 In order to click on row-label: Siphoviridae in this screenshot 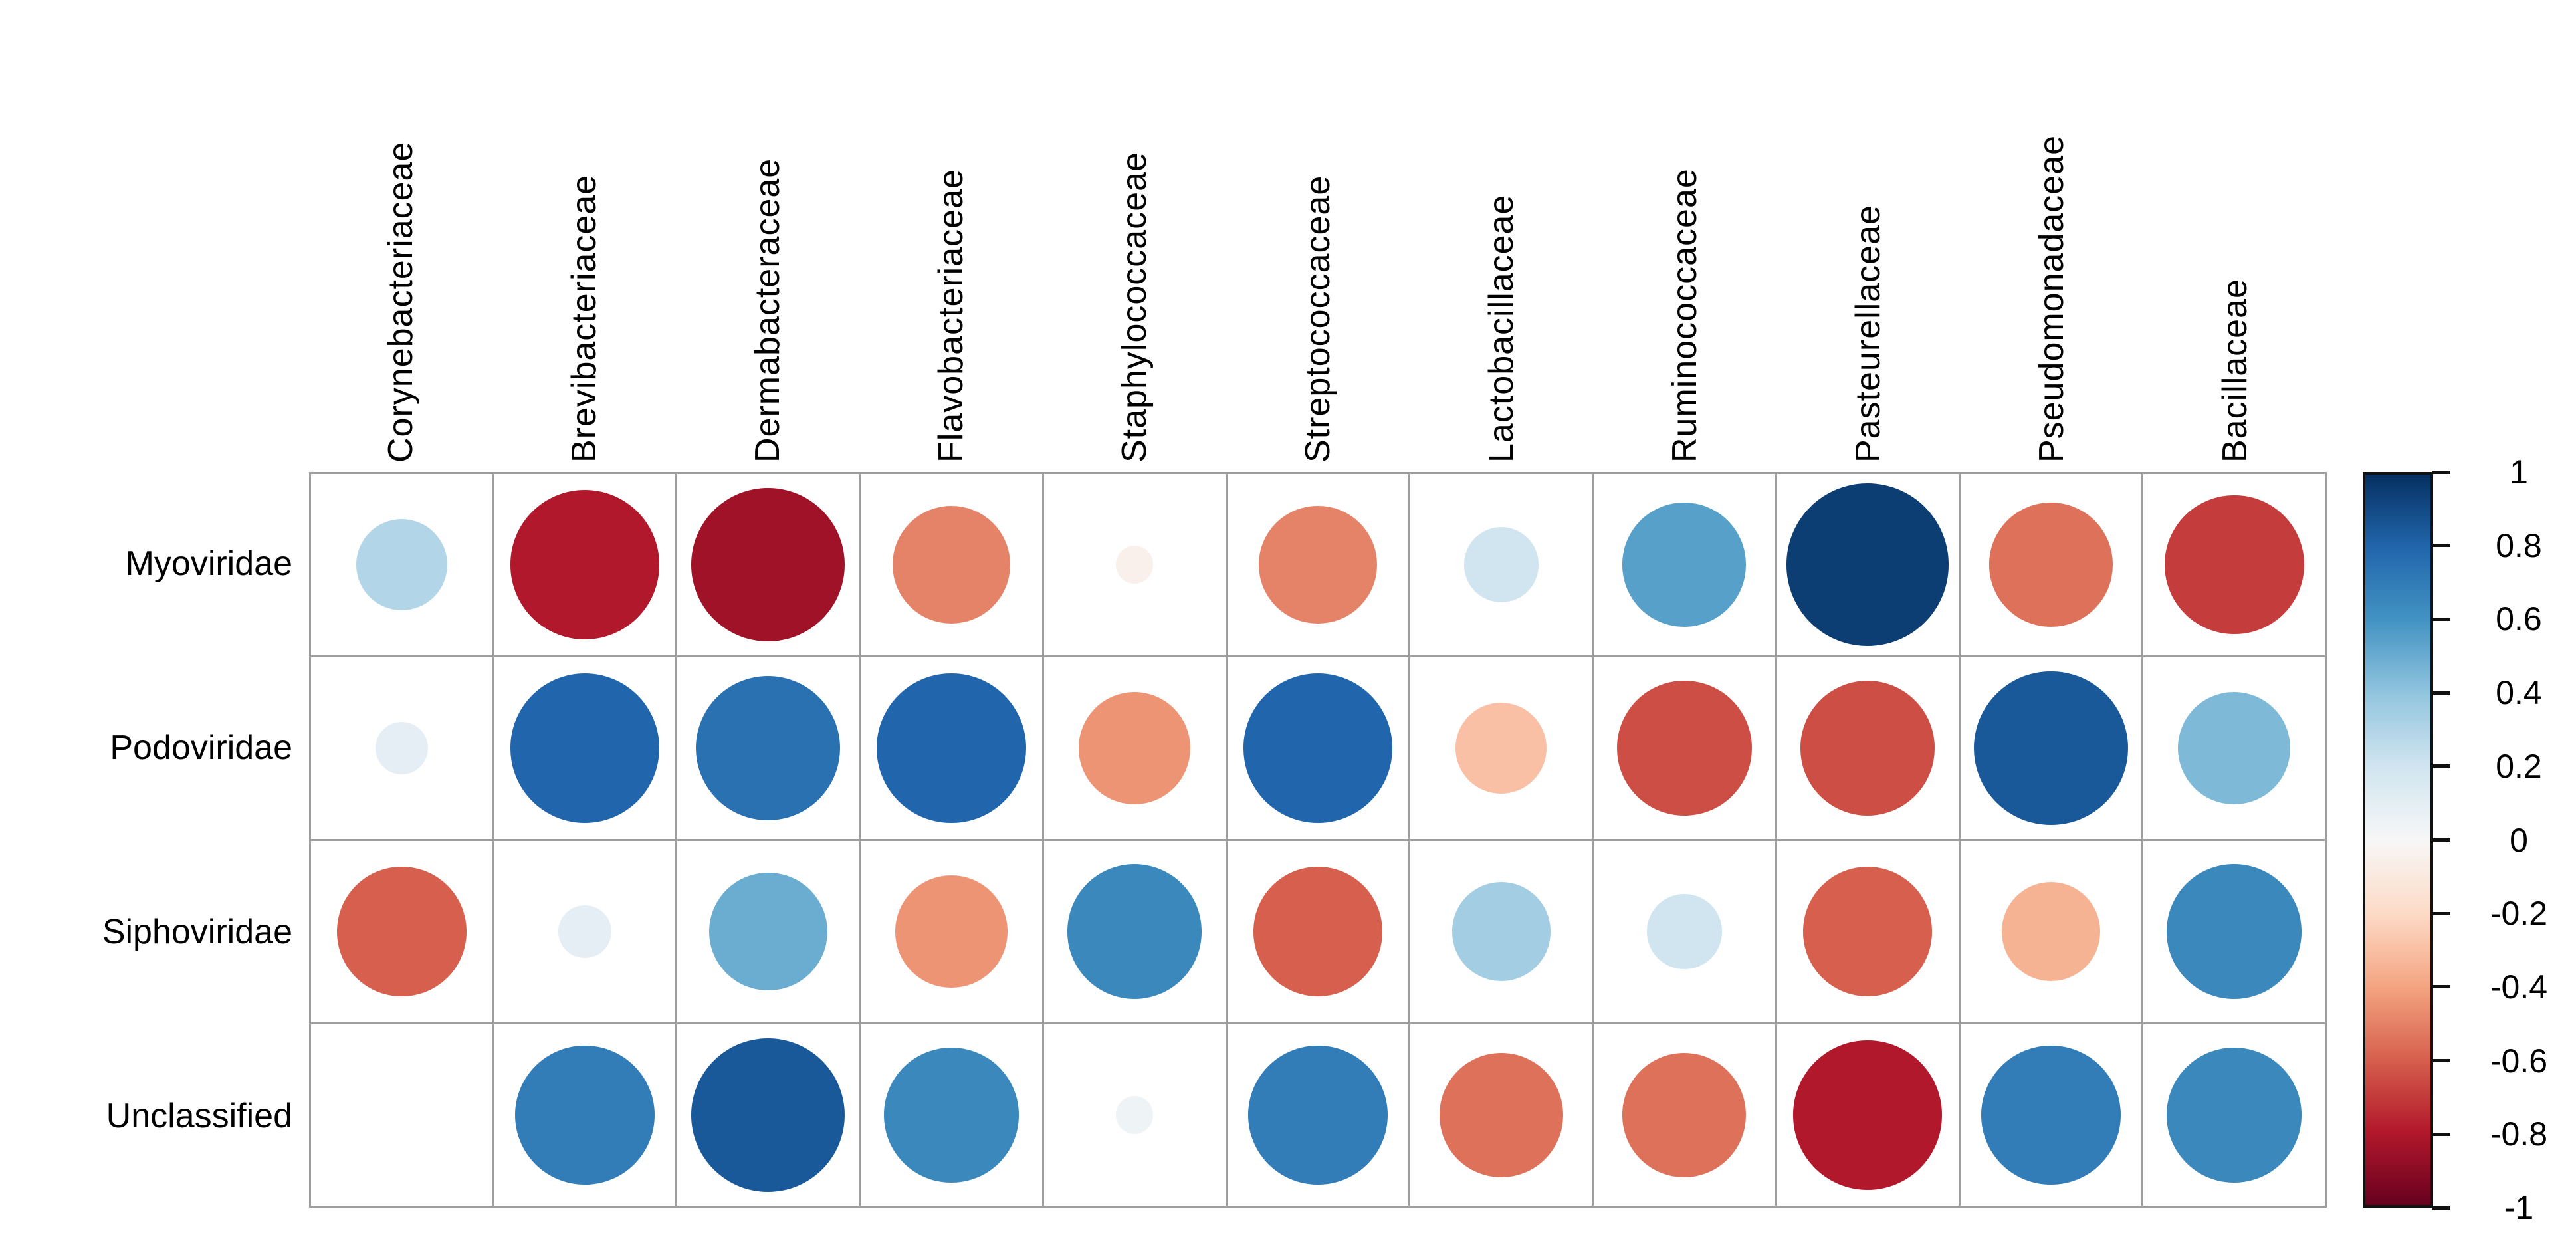, I will do `click(197, 931)`.